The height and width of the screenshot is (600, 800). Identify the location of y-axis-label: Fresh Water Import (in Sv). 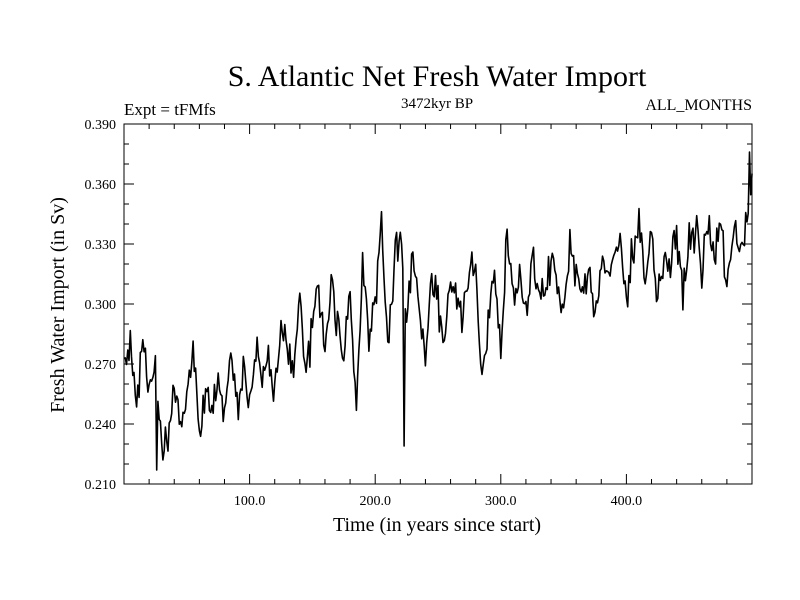
(58, 305).